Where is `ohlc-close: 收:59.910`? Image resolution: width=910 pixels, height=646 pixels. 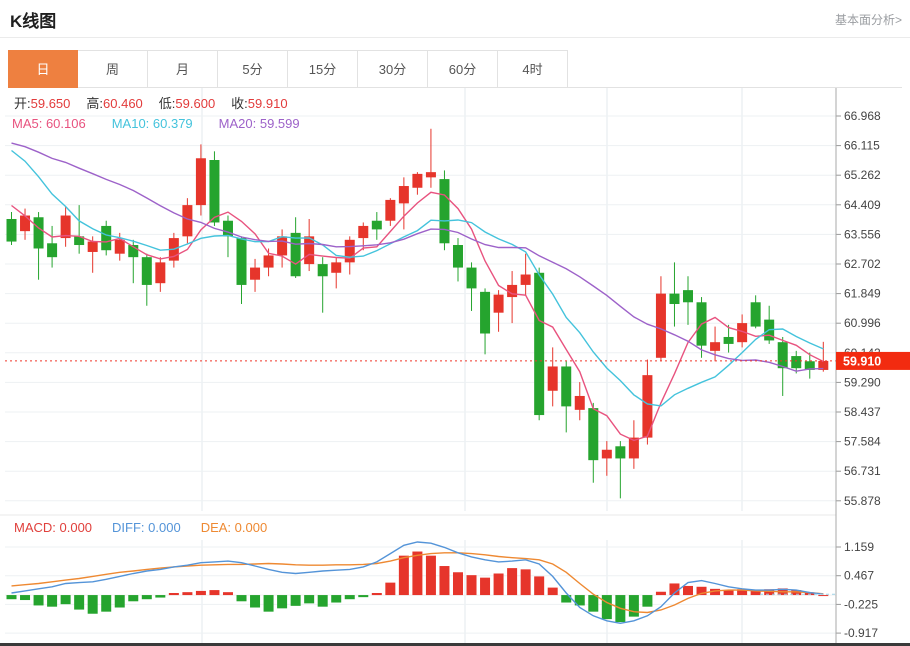 ohlc-close: 收:59.910 is located at coordinates (259, 103).